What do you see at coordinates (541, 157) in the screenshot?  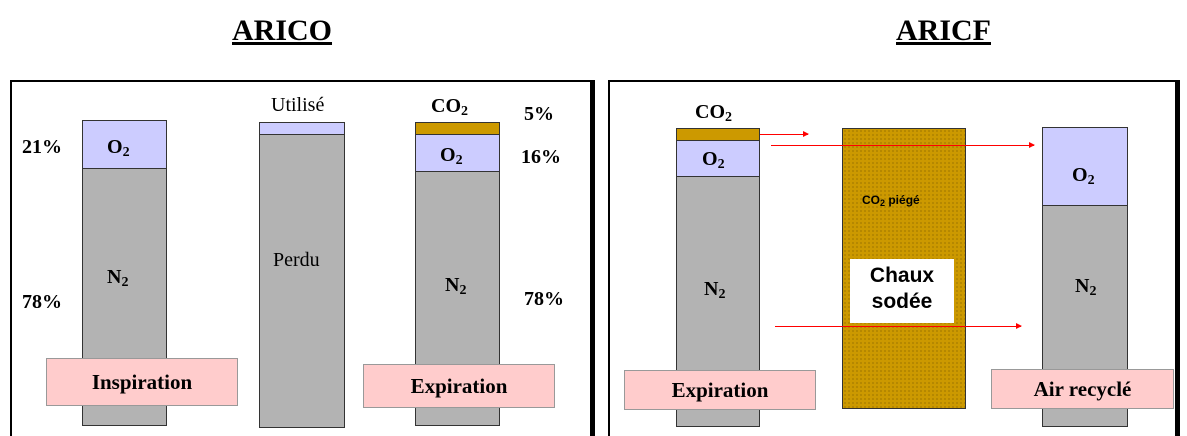 I see `pct-o2-expired: 16%` at bounding box center [541, 157].